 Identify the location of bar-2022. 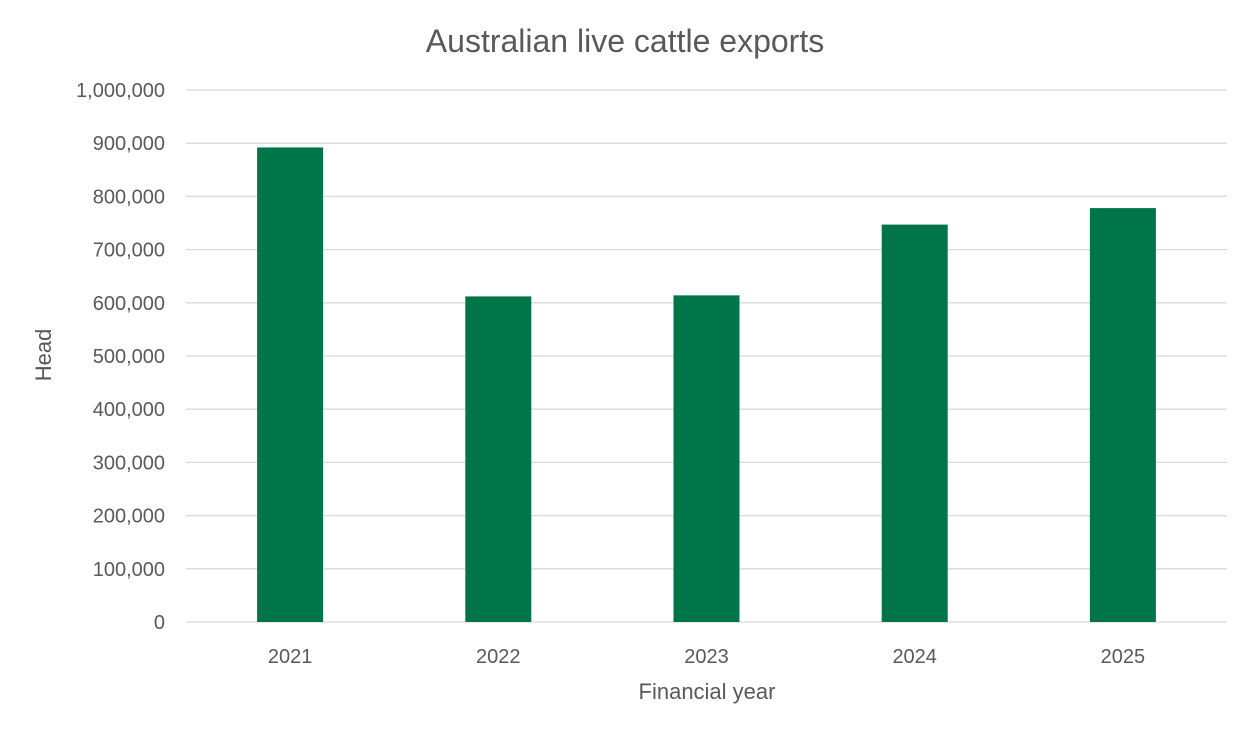
(498, 459).